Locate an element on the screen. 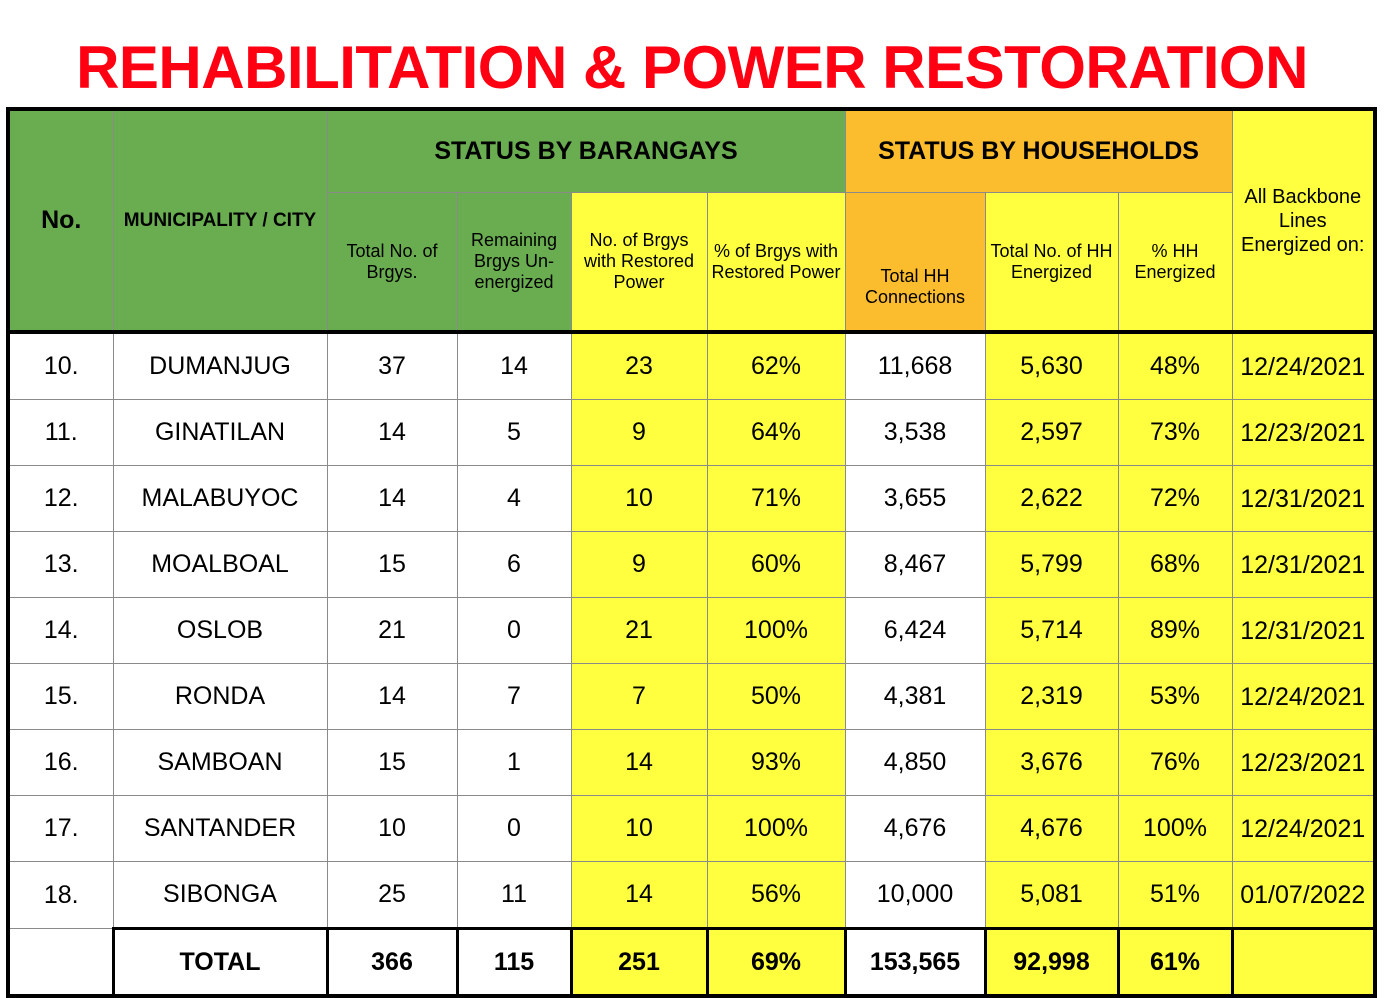 Image resolution: width=1384 pixels, height=998 pixels. row-pct-hh: 68% is located at coordinates (1175, 564).